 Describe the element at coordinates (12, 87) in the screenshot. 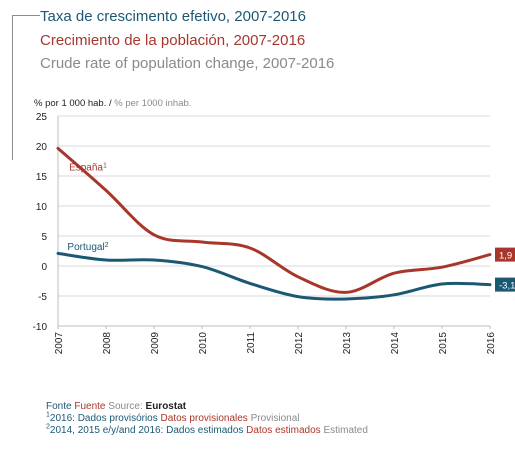

I see `frame-vertical-rule` at that location.